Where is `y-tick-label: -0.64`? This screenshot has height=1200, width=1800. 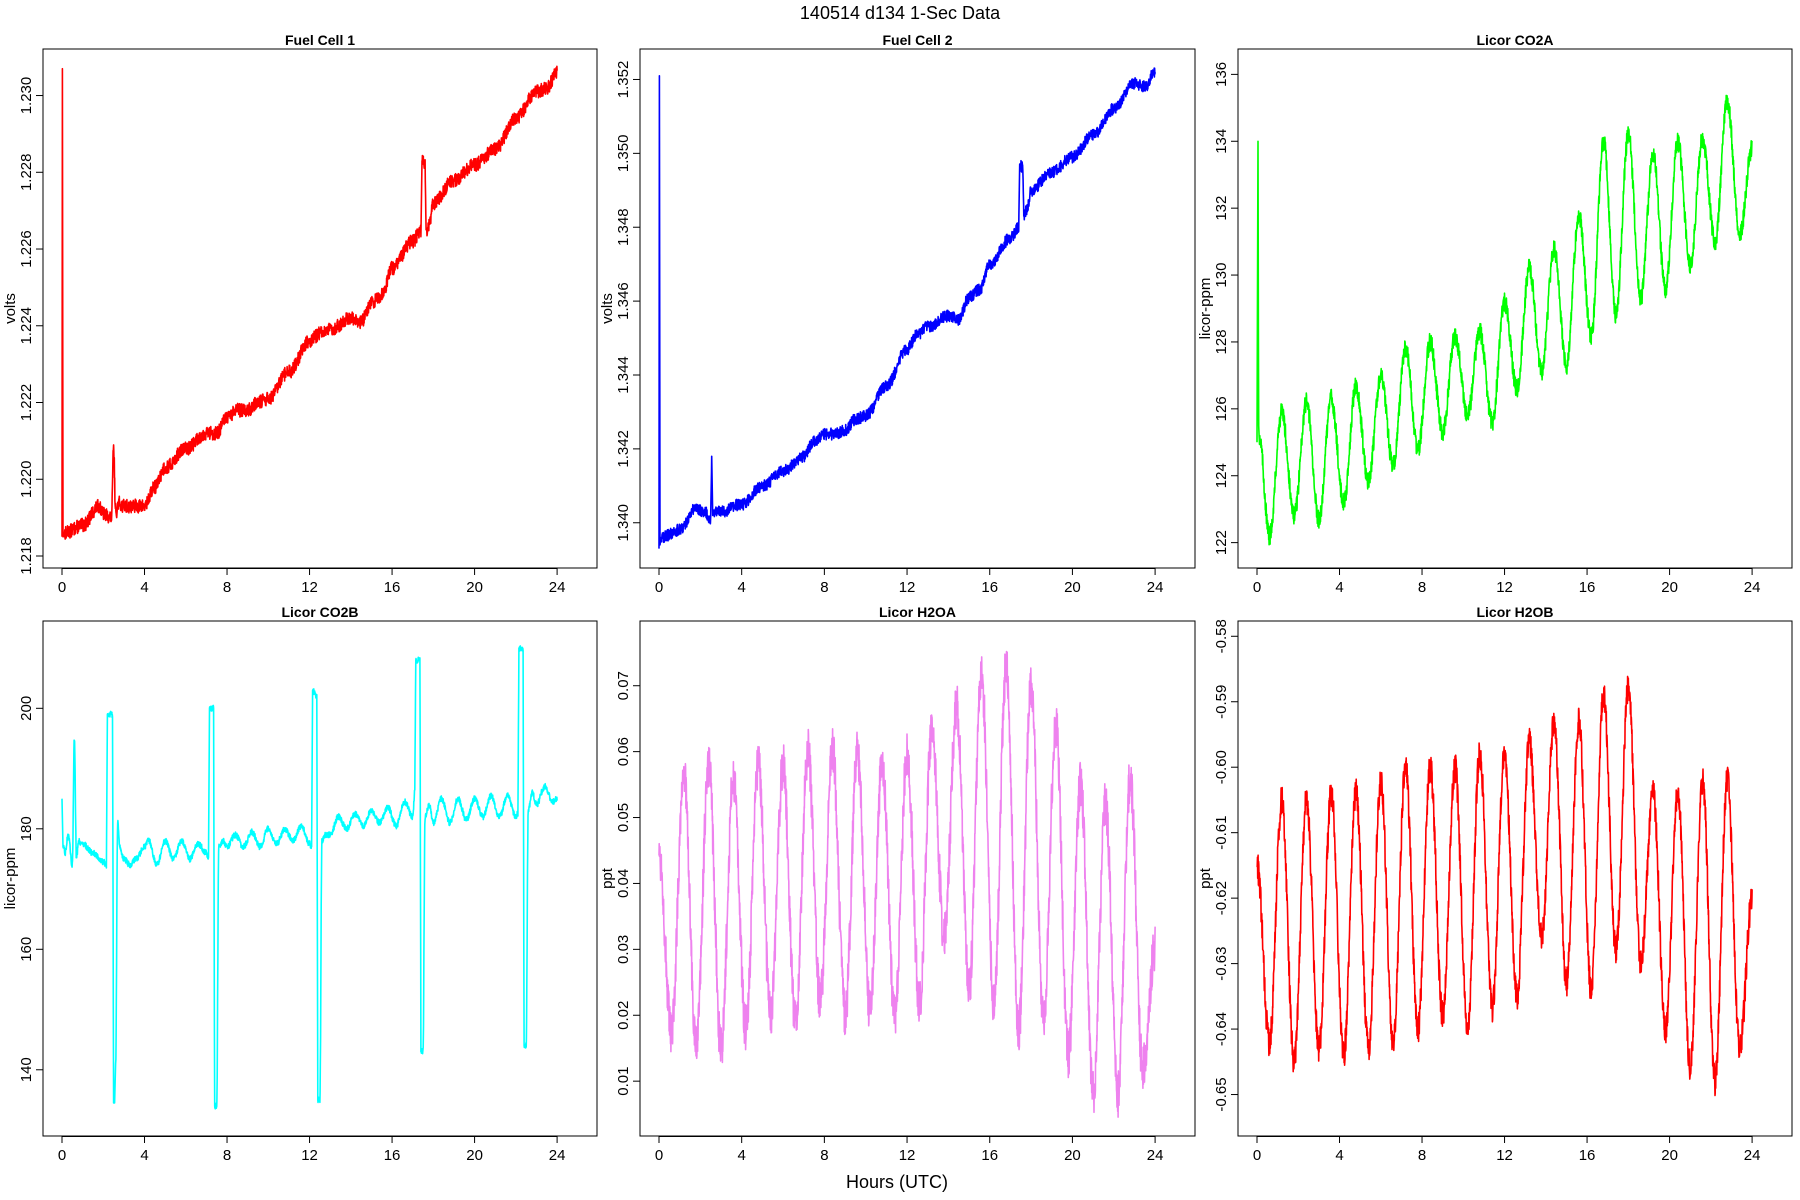 y-tick-label: -0.64 is located at coordinates (1221, 1029).